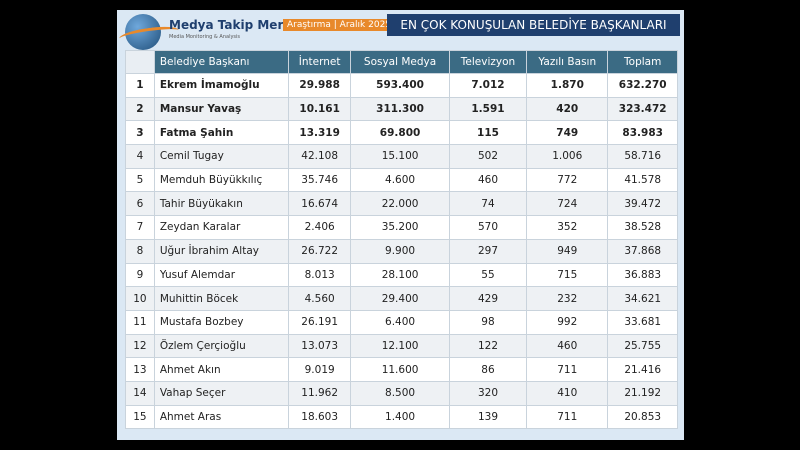  Describe the element at coordinates (319, 393) in the screenshot. I see `cell: 11.962` at that location.